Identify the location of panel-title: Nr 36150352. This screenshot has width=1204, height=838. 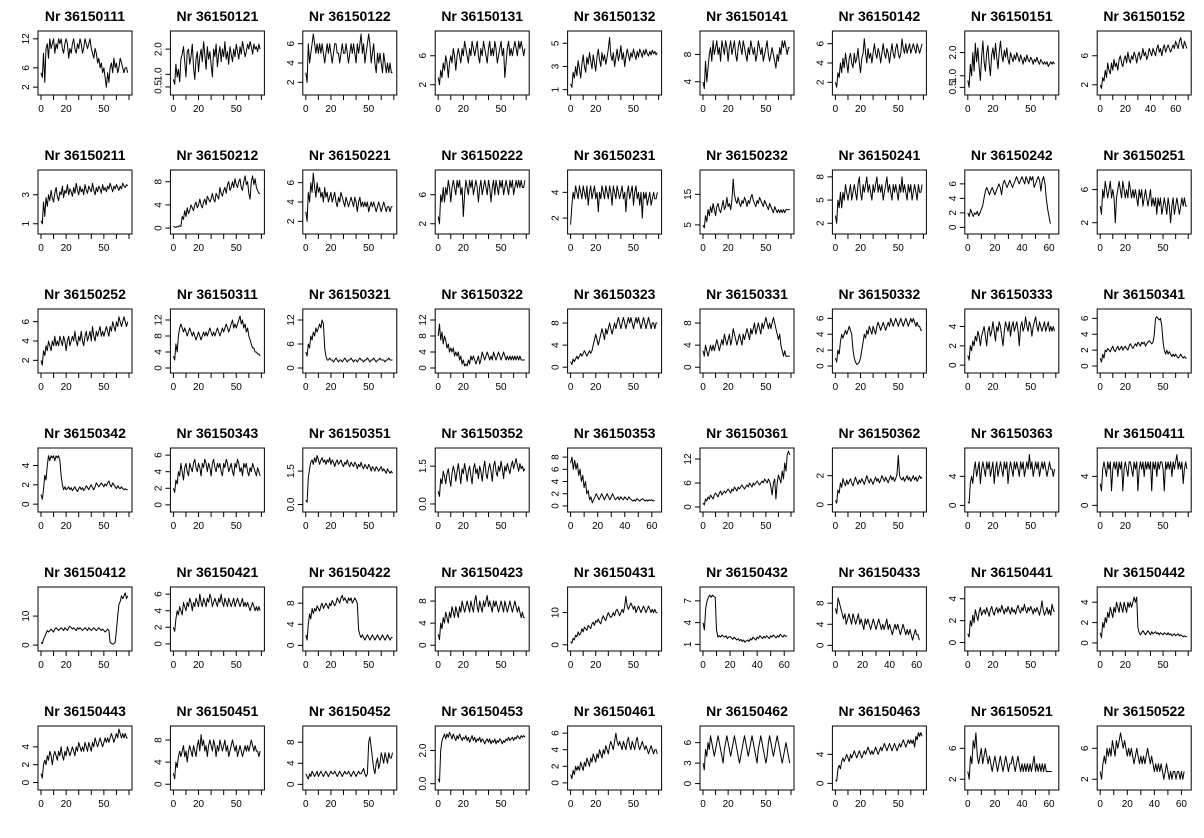
(482, 433).